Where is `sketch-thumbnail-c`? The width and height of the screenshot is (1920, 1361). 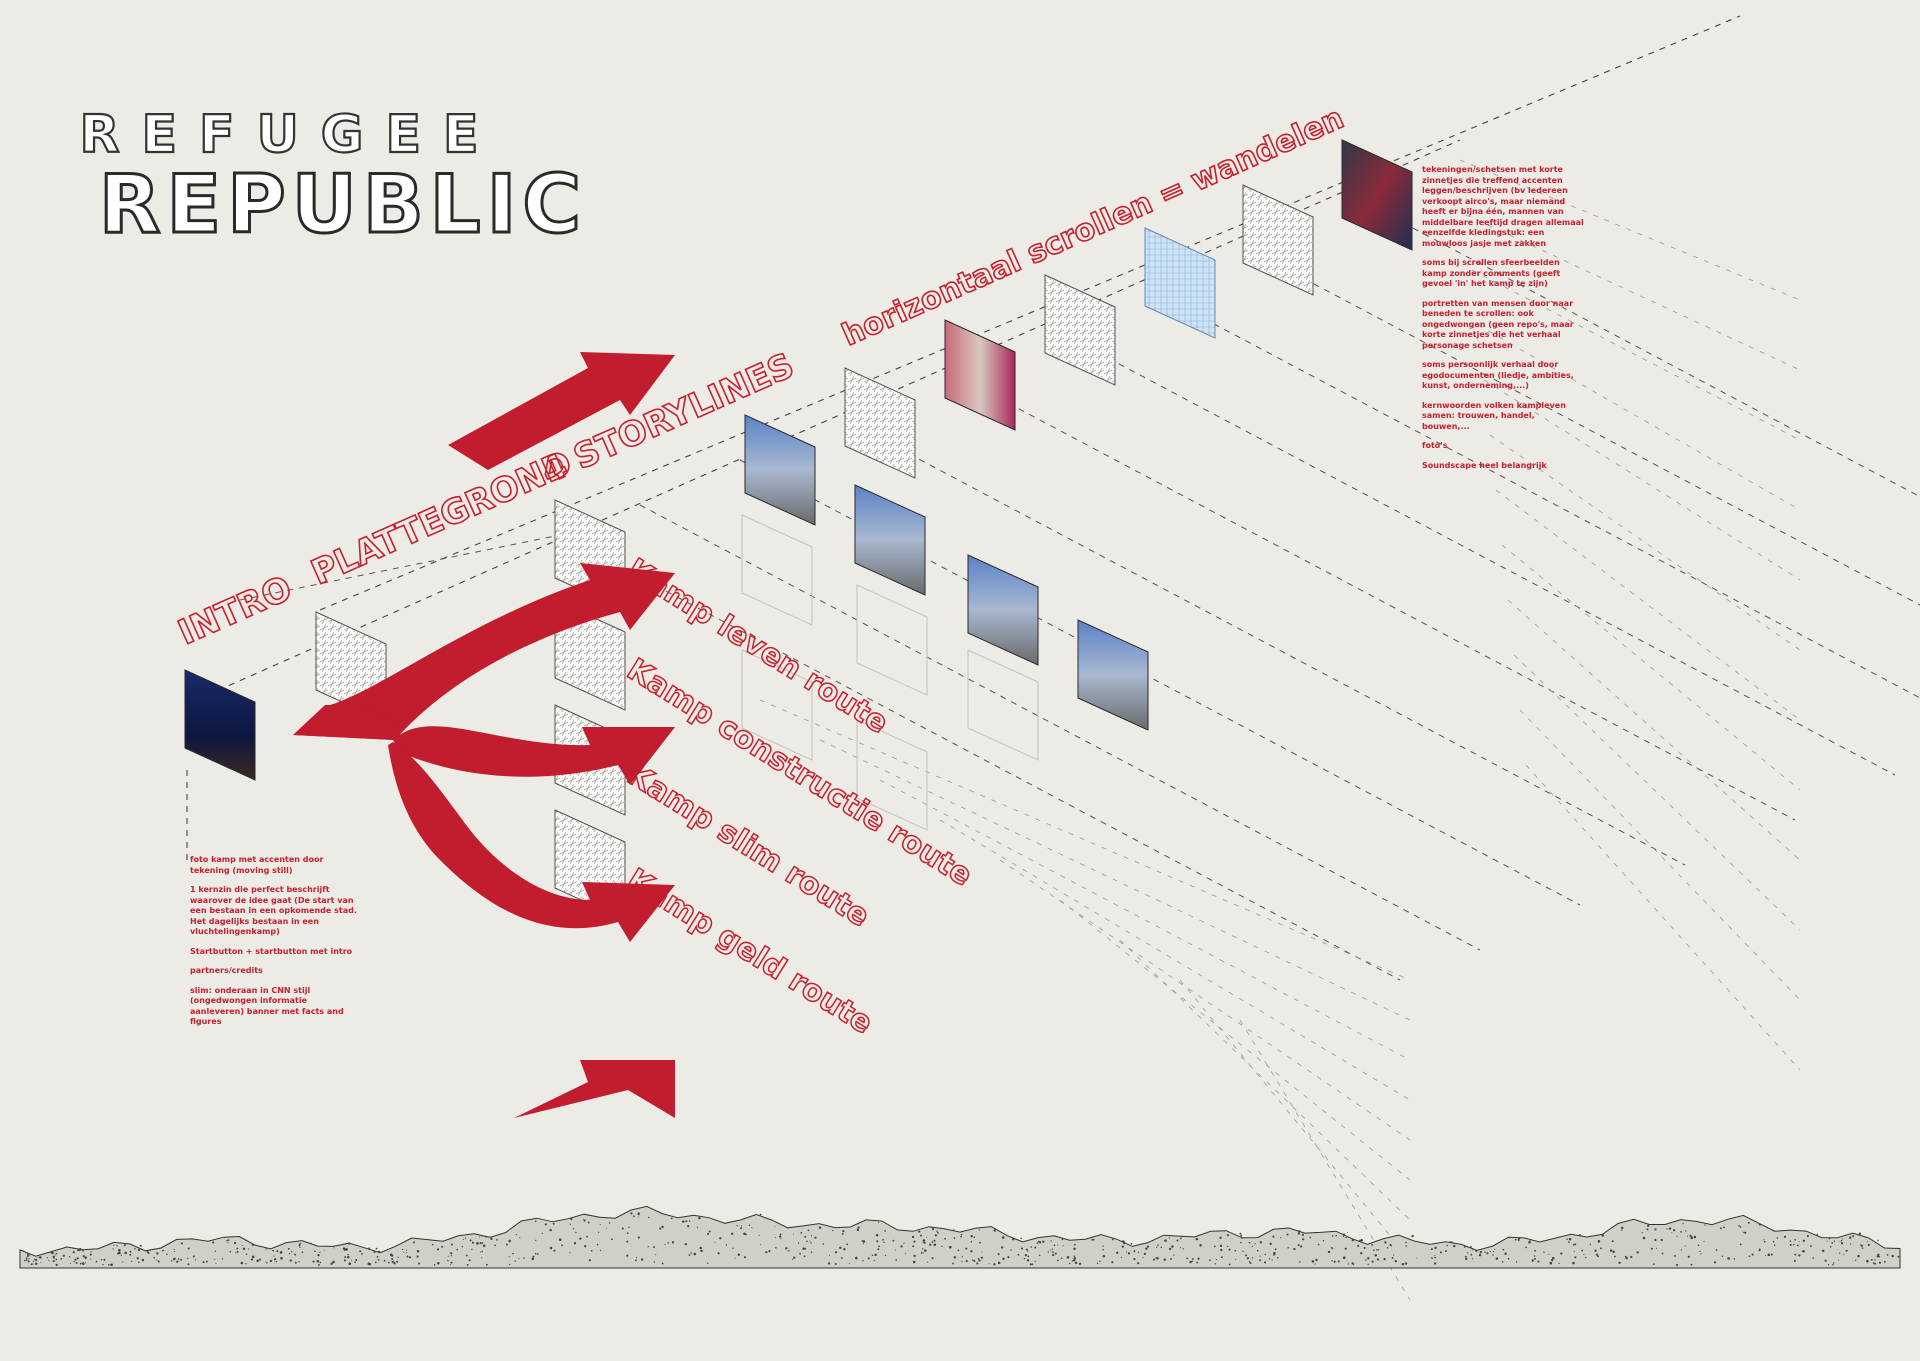 sketch-thumbnail-c is located at coordinates (1278, 240).